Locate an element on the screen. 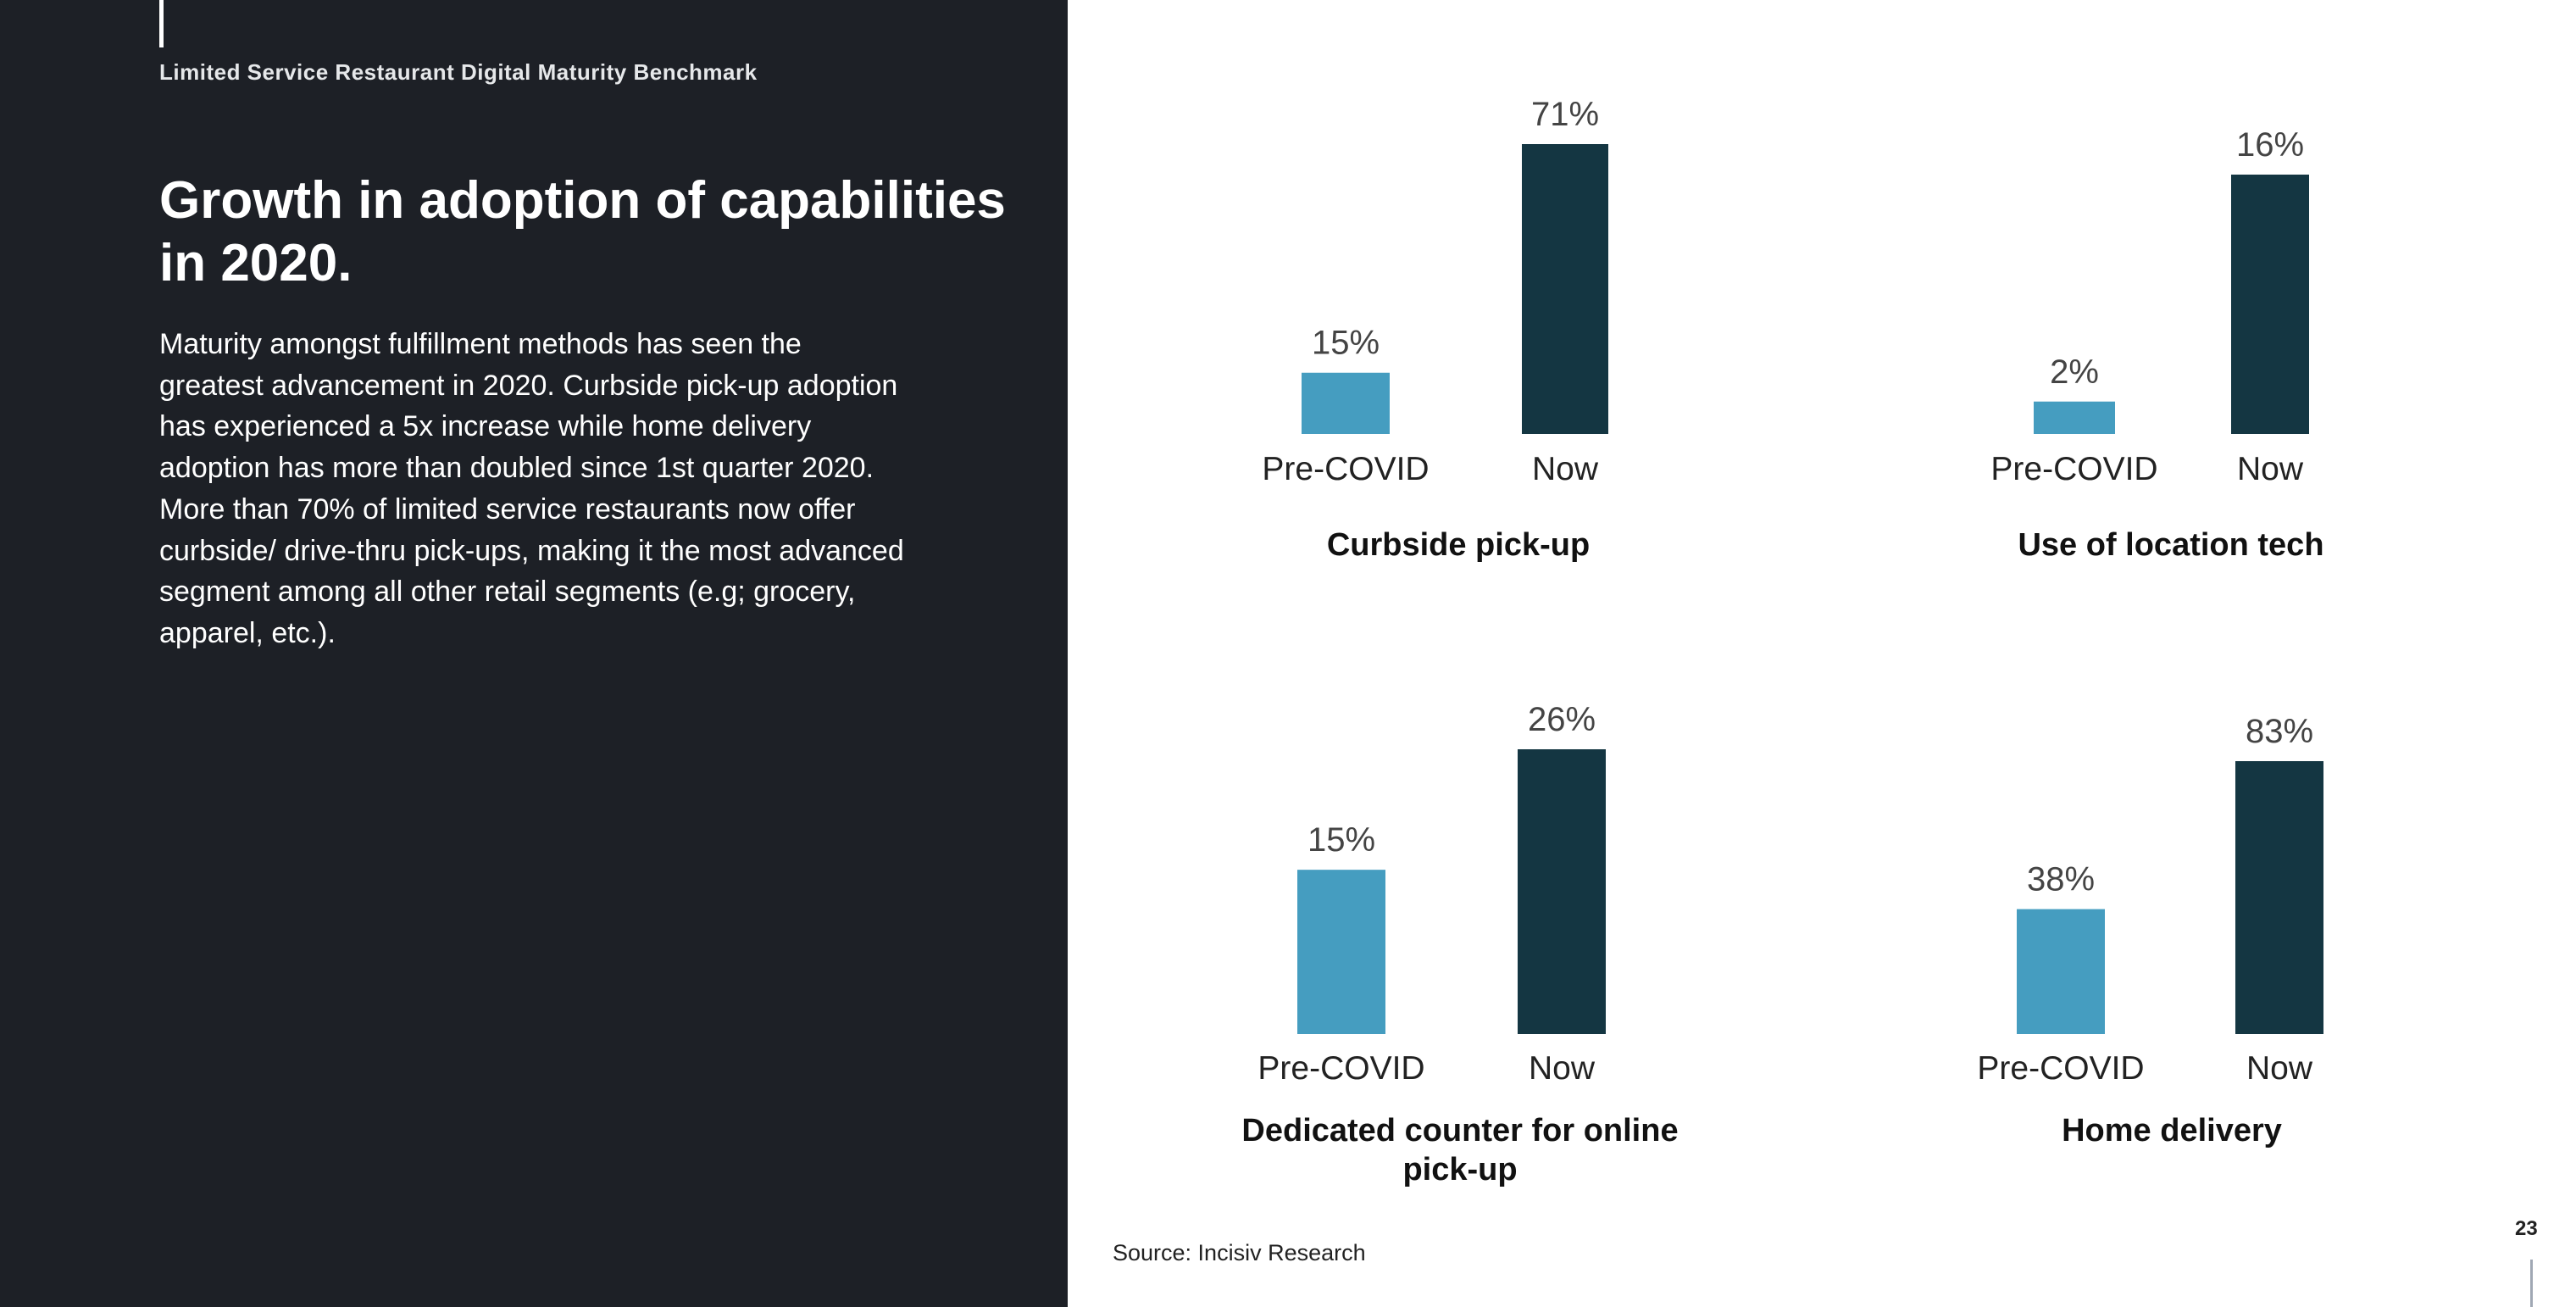 This screenshot has width=2576, height=1307. source-note: Source: Incisiv Research is located at coordinates (1239, 1252).